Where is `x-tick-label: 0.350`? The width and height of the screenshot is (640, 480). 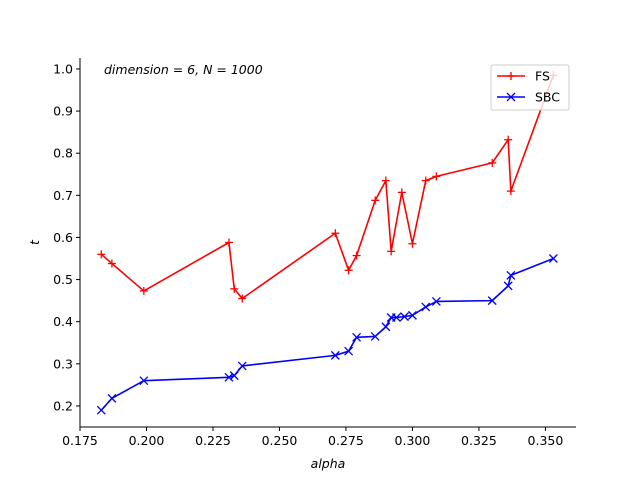 x-tick-label: 0.350 is located at coordinates (546, 440).